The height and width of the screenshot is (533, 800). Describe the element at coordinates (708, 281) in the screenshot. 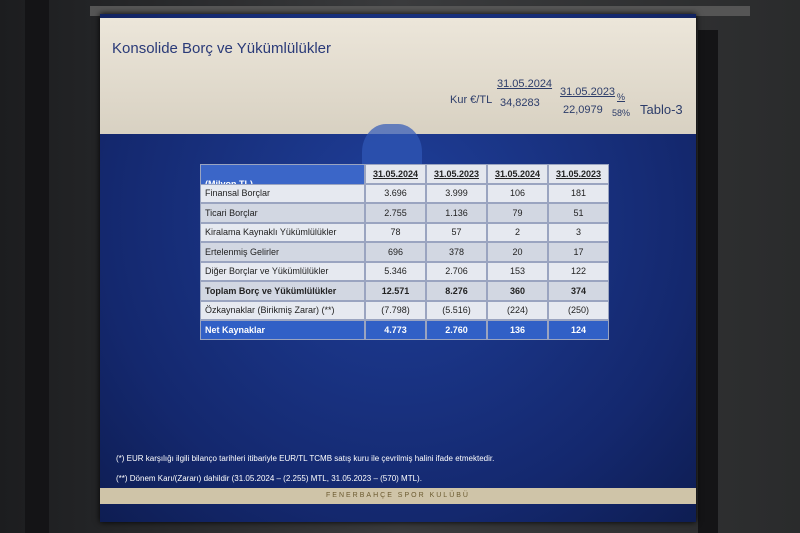

I see `truss-right` at that location.